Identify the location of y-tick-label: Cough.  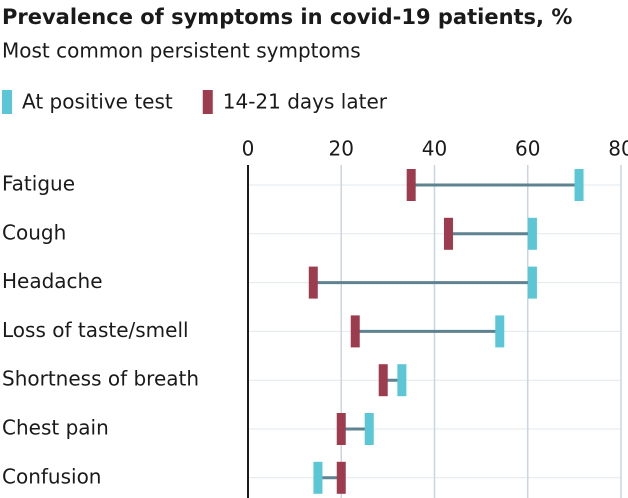
(34, 232).